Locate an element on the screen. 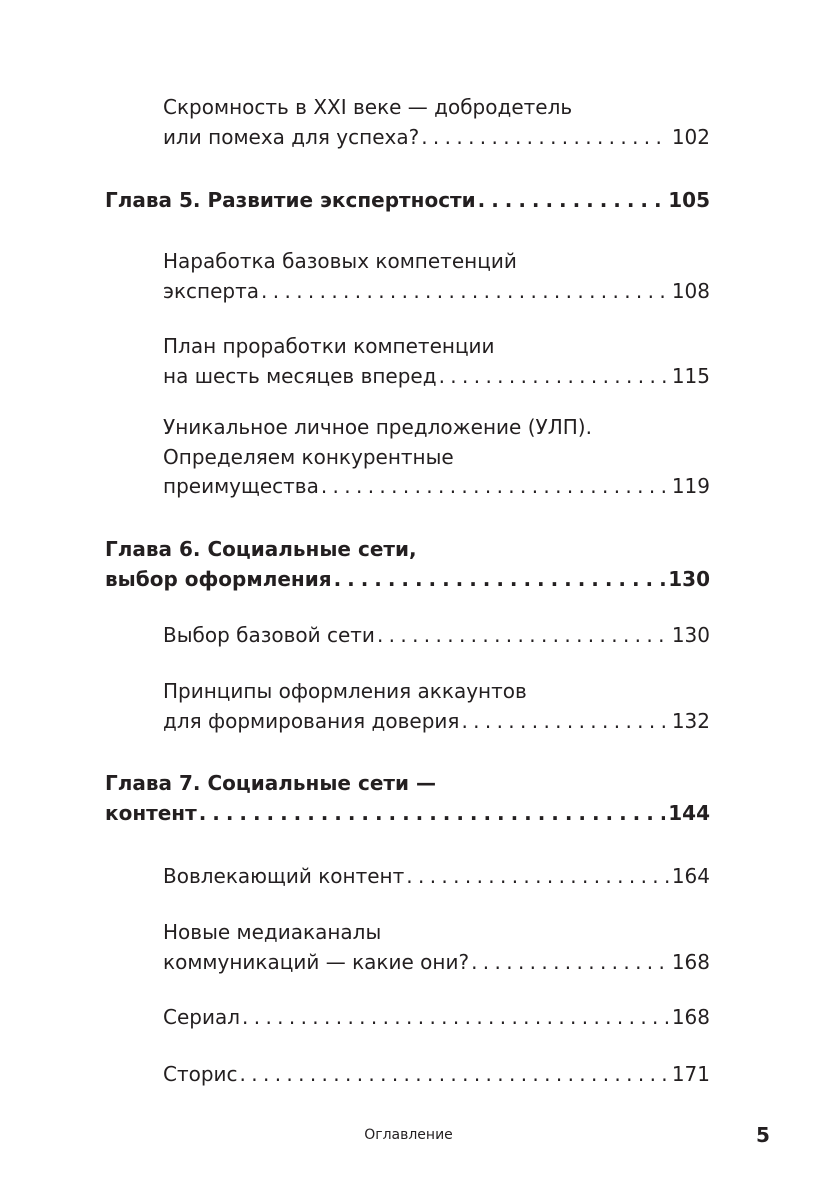  page-number: 5 is located at coordinates (763, 1135).